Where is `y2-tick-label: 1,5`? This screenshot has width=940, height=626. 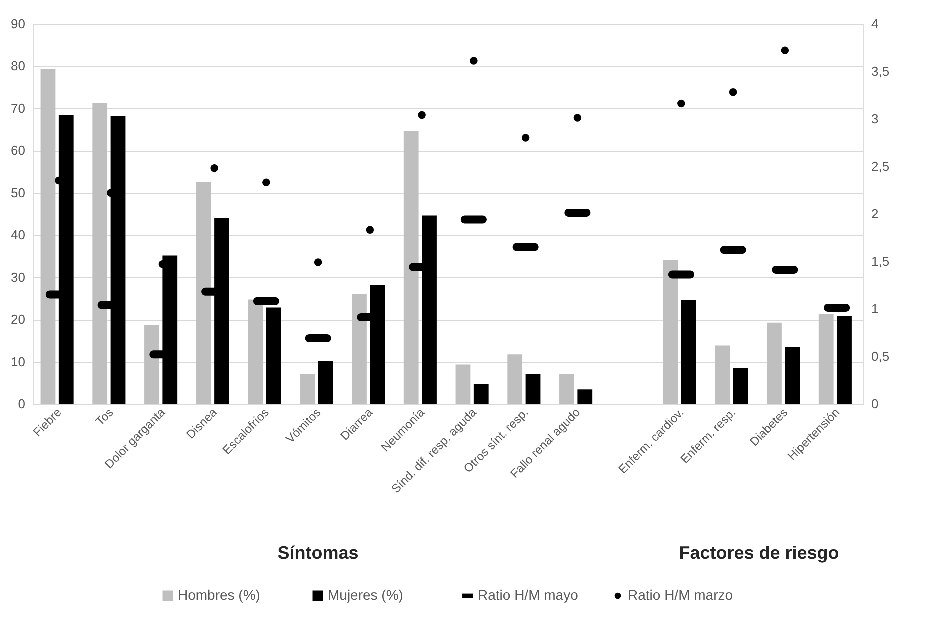
y2-tick-label: 1,5 is located at coordinates (881, 261).